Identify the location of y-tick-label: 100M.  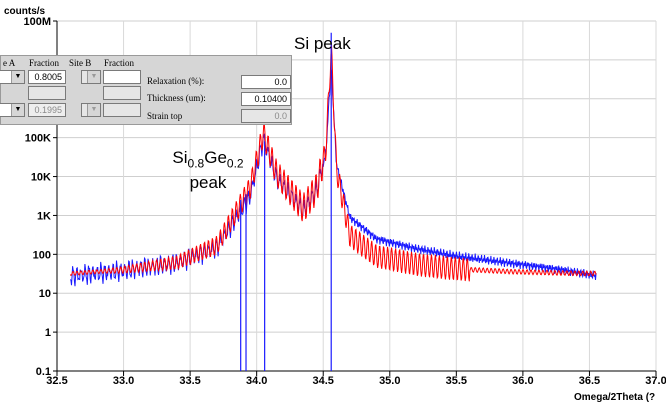
(37, 22).